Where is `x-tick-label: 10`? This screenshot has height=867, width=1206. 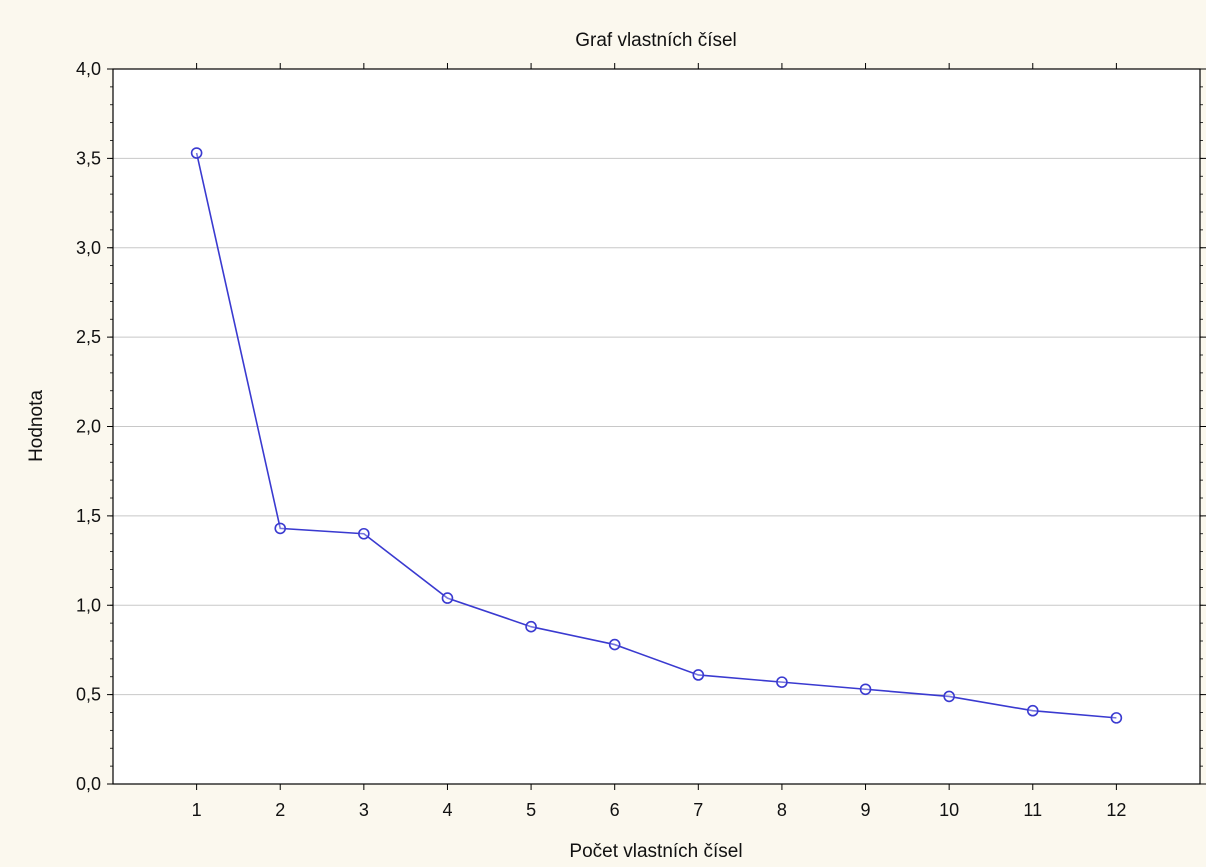 x-tick-label: 10 is located at coordinates (949, 810).